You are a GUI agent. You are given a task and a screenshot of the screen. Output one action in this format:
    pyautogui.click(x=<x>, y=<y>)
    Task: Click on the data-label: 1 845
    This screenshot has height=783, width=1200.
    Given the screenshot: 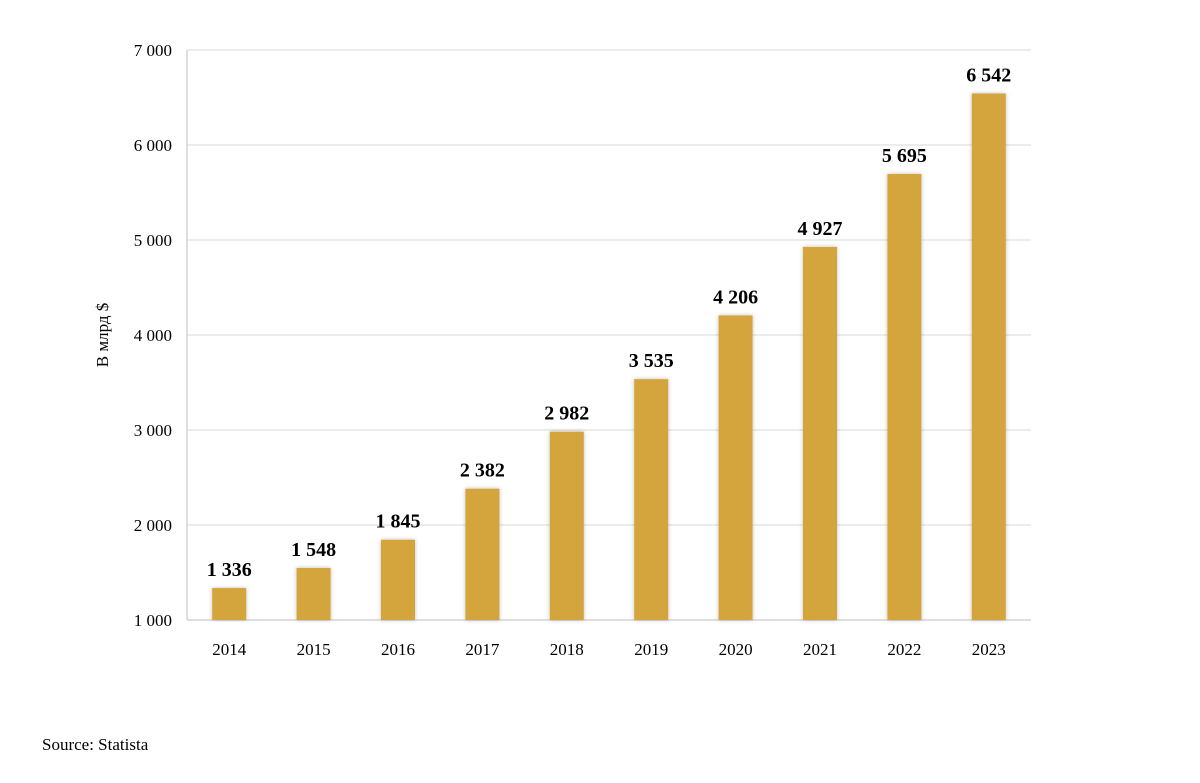 What is the action you would take?
    pyautogui.click(x=398, y=522)
    